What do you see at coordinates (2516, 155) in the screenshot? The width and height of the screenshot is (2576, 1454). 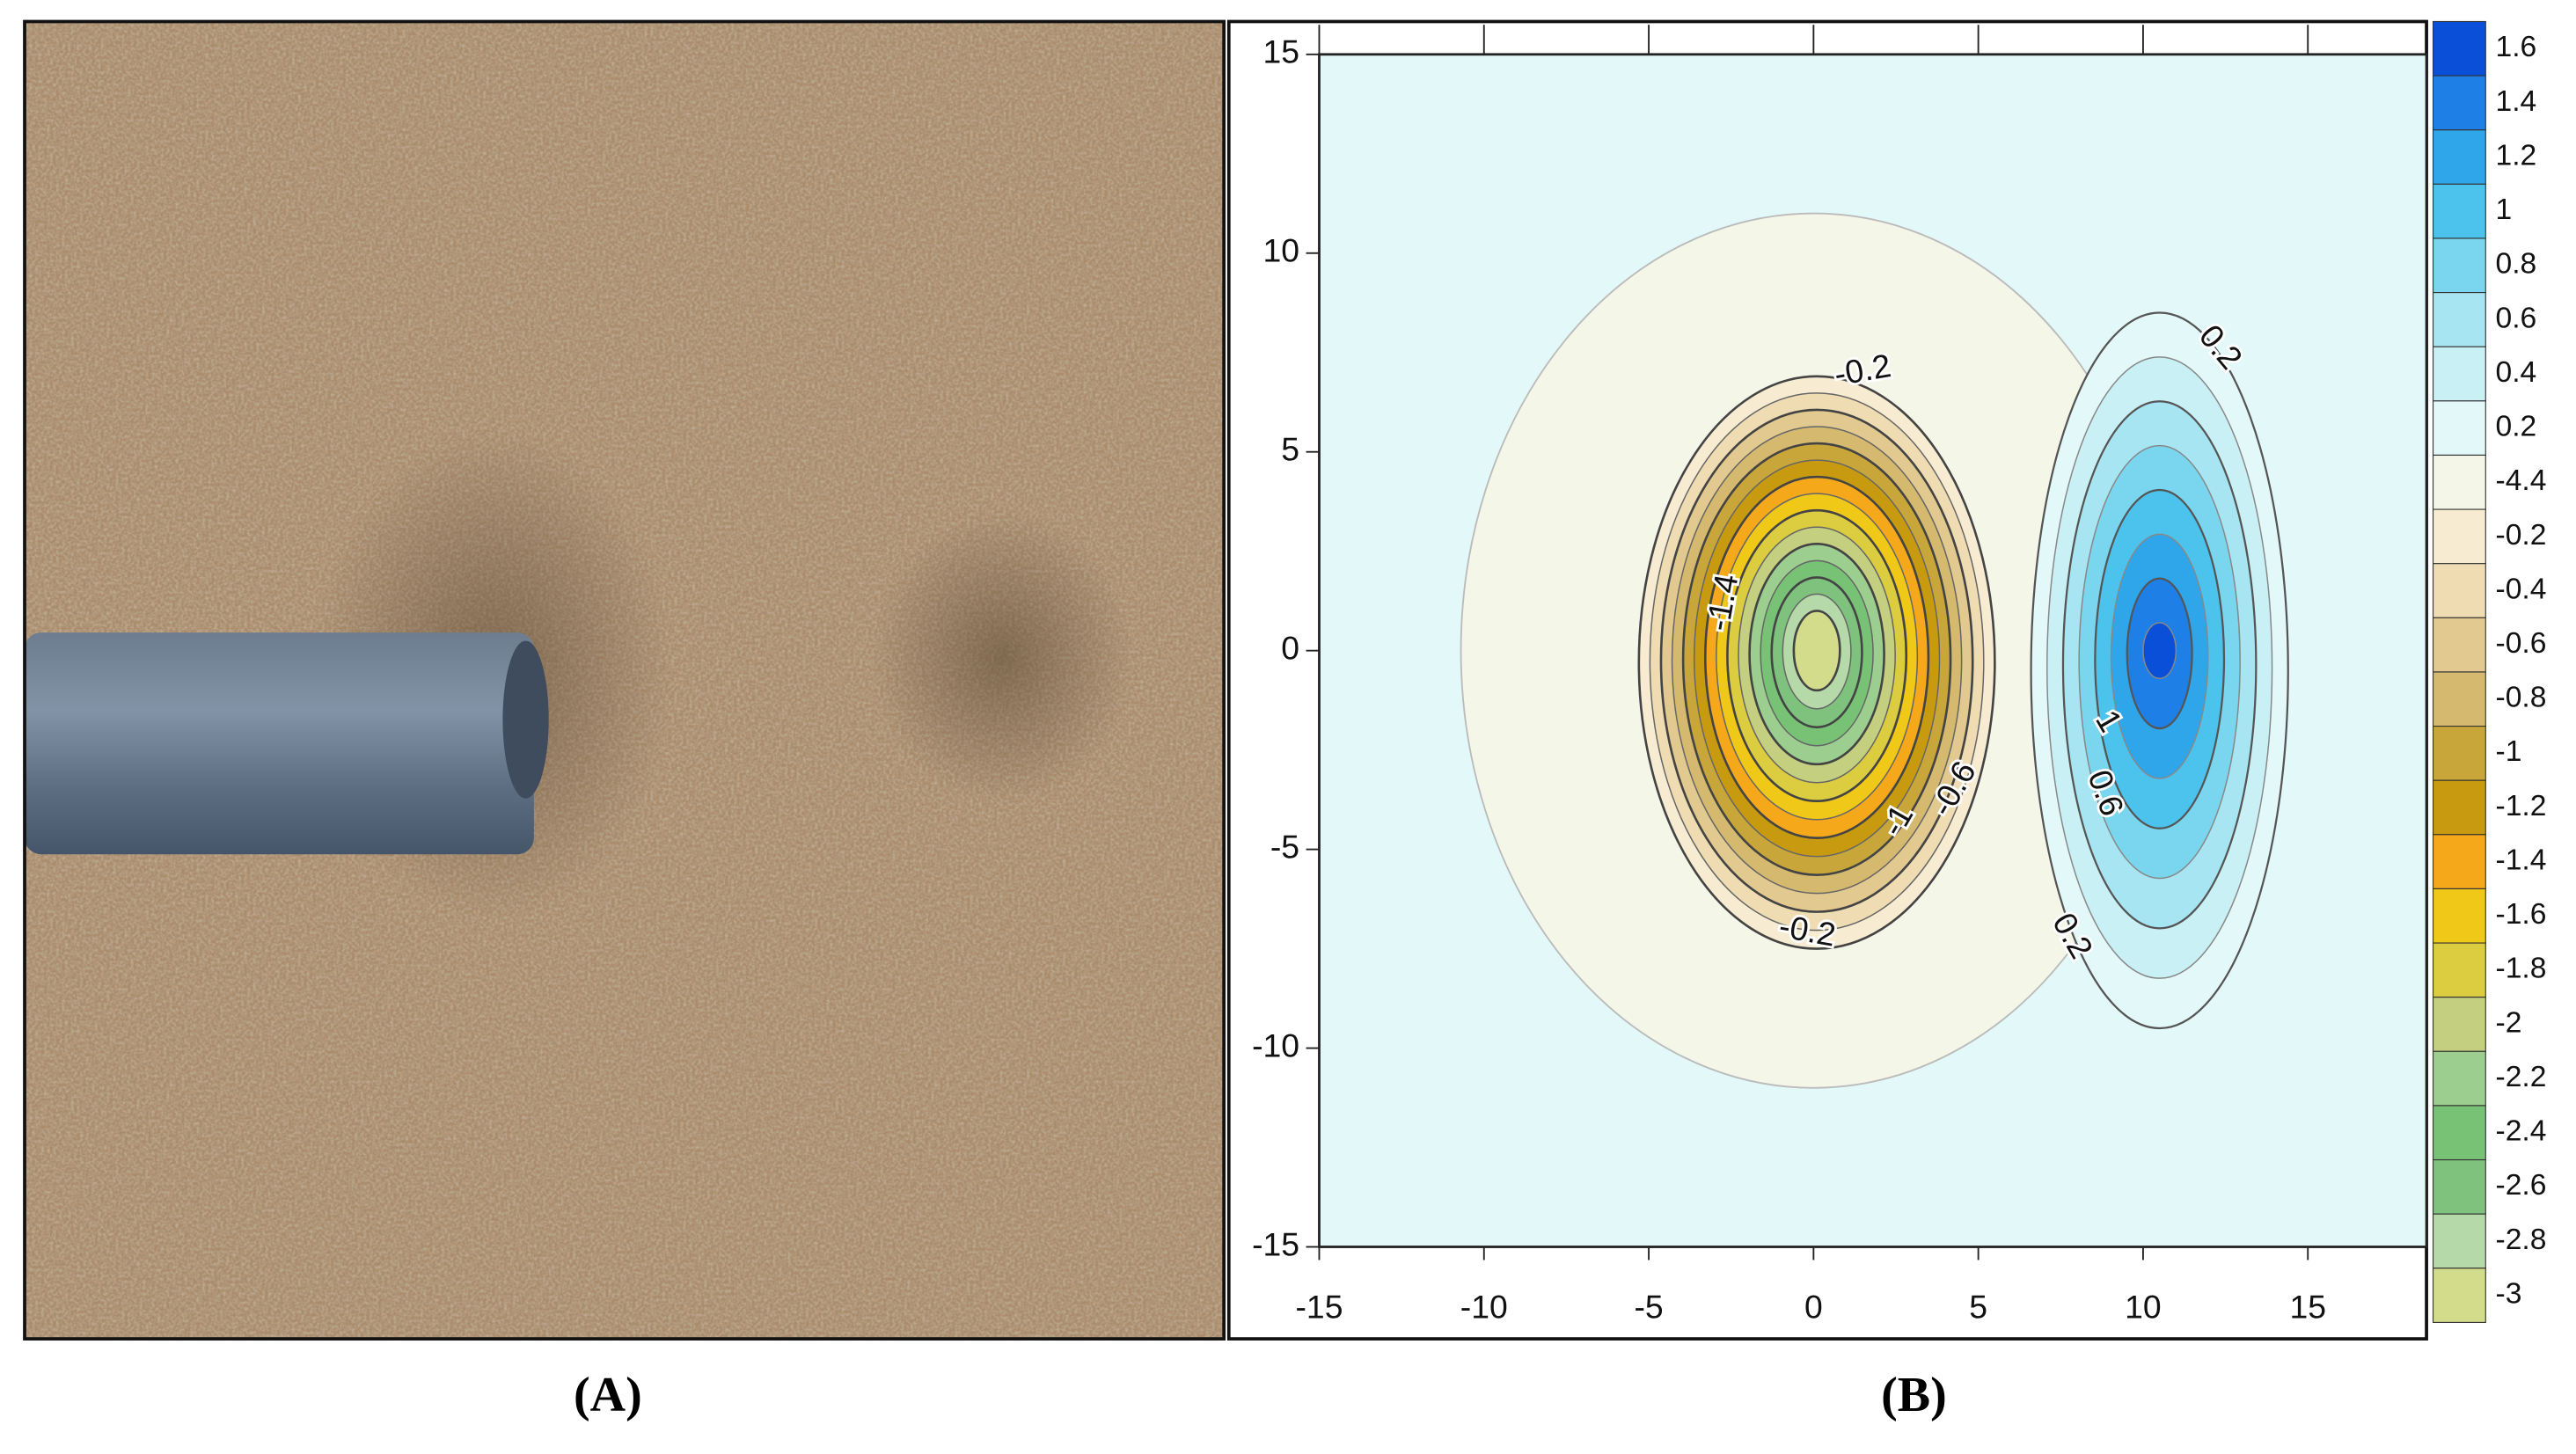 I see `colorbar-label: 1.2` at bounding box center [2516, 155].